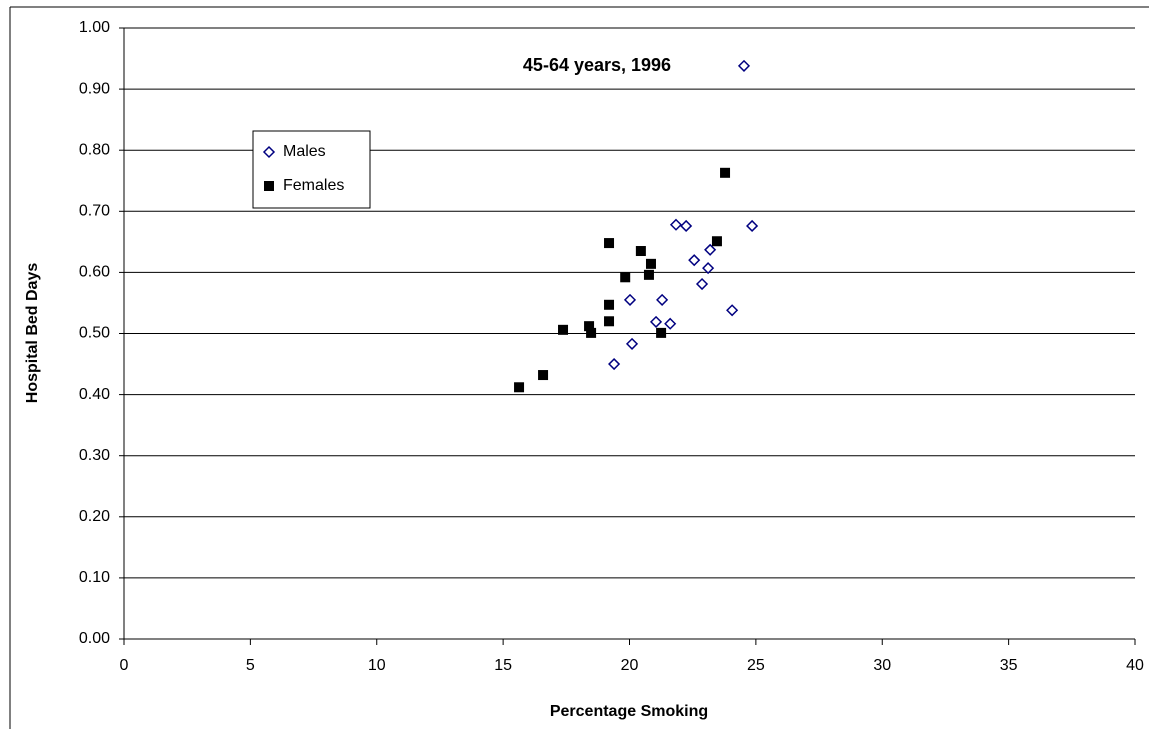 The height and width of the screenshot is (729, 1149). Describe the element at coordinates (94, 27) in the screenshot. I see `y-tick-label: 1.00` at that location.